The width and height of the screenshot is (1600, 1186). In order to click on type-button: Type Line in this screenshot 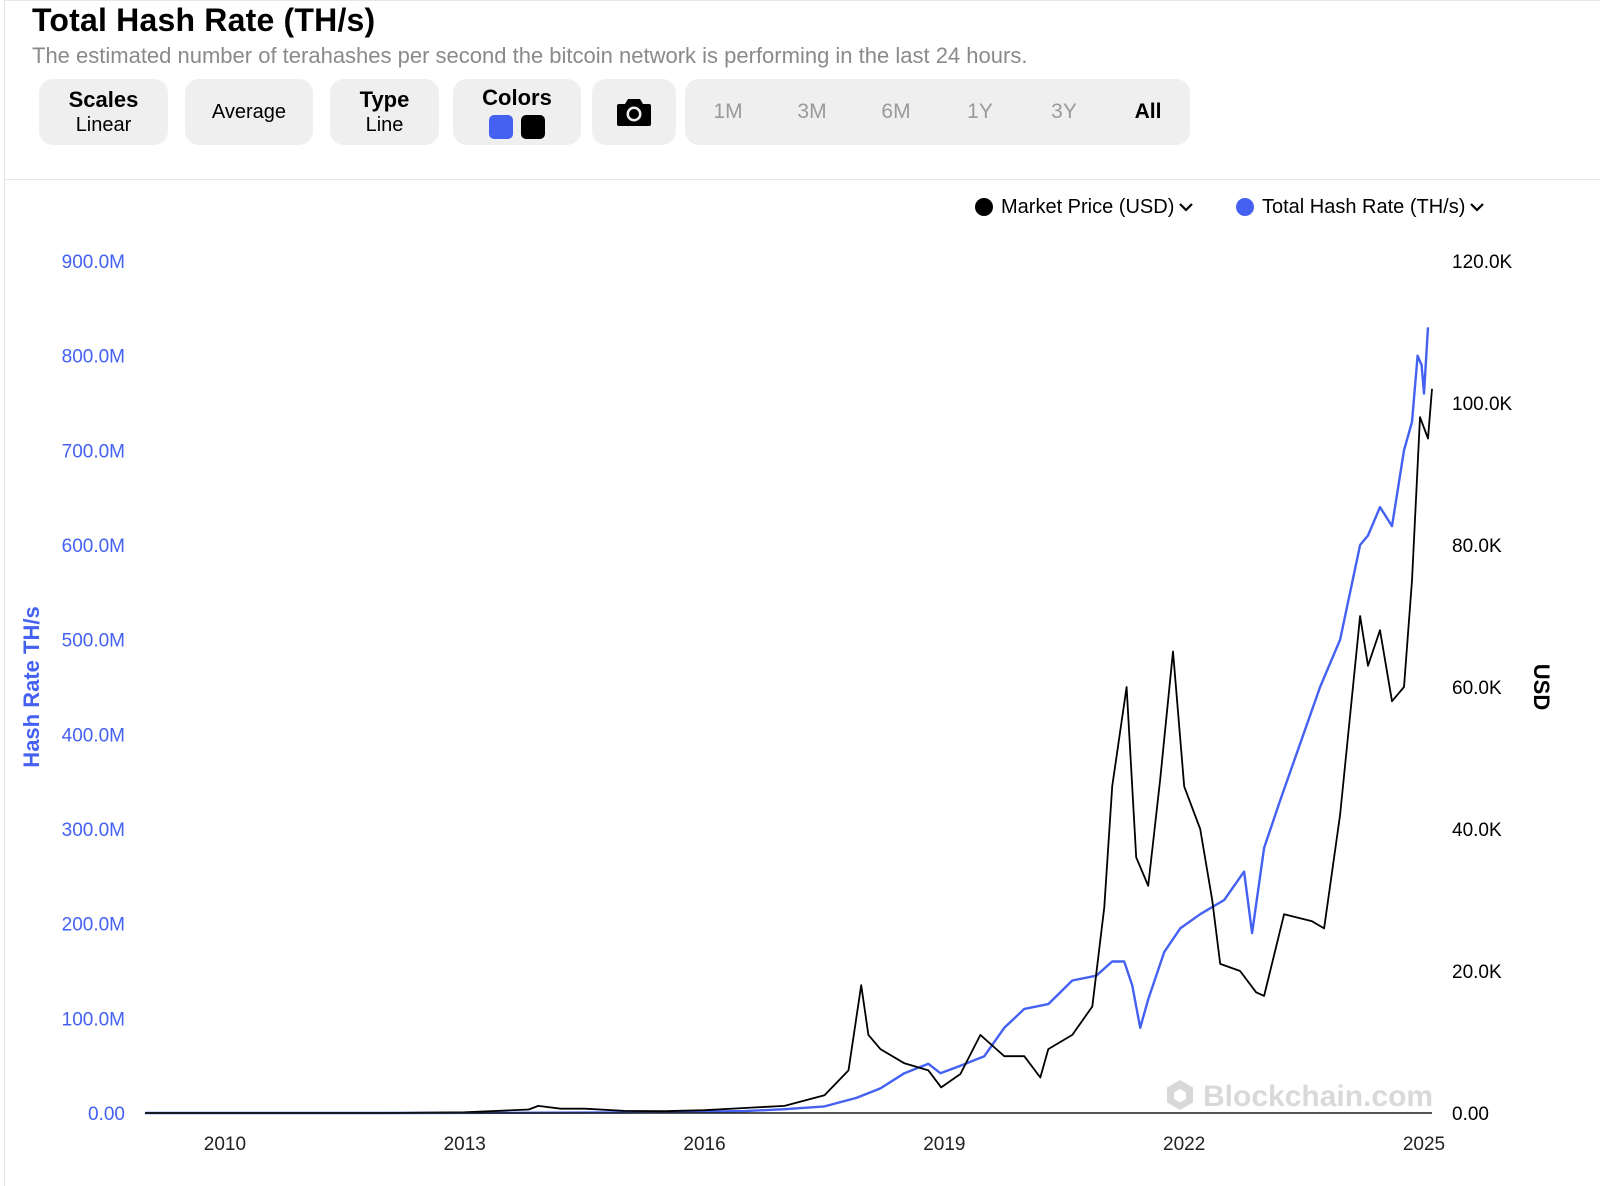, I will do `click(384, 112)`.